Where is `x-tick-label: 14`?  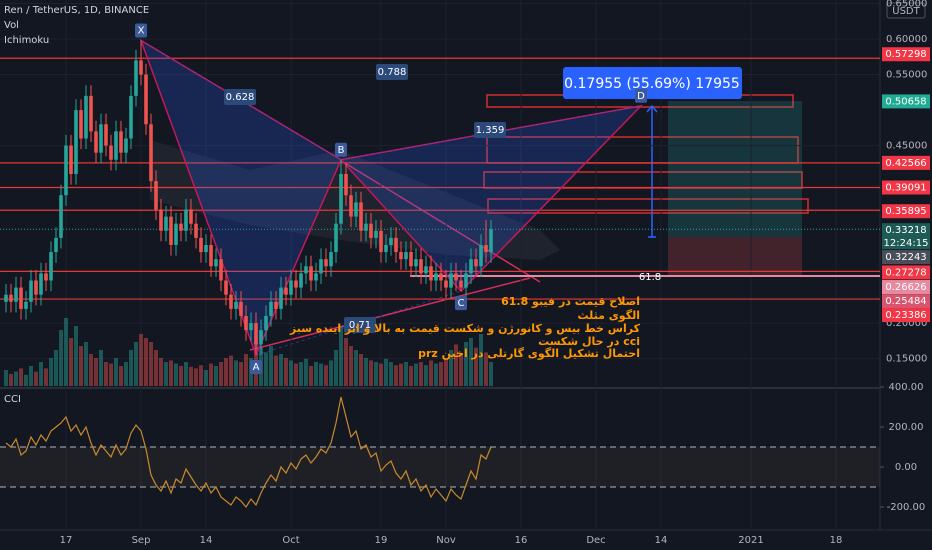 x-tick-label: 14 is located at coordinates (661, 540).